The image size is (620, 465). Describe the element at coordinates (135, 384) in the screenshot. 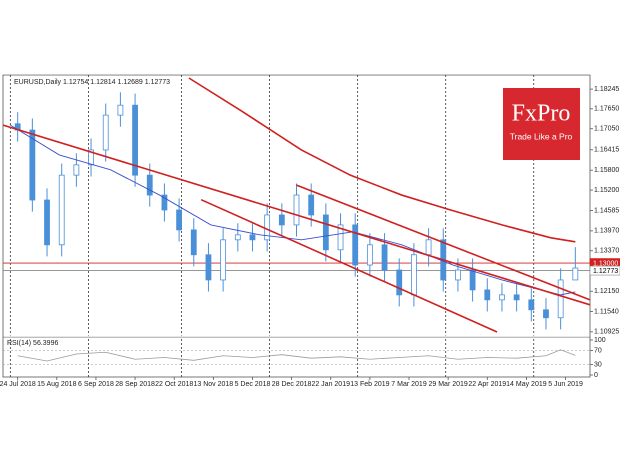

I see `x-tick-label: 28 Sep 2018` at that location.